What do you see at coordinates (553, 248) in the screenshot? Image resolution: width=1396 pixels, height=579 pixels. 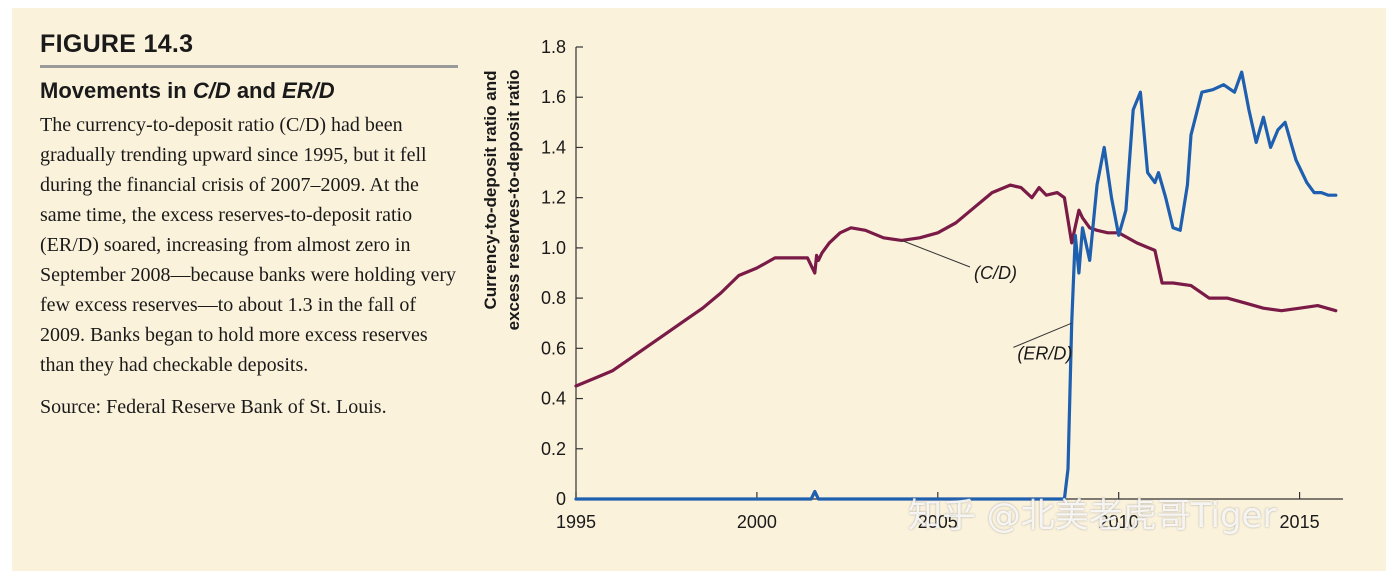 I see `y-tick-label: 1.0` at bounding box center [553, 248].